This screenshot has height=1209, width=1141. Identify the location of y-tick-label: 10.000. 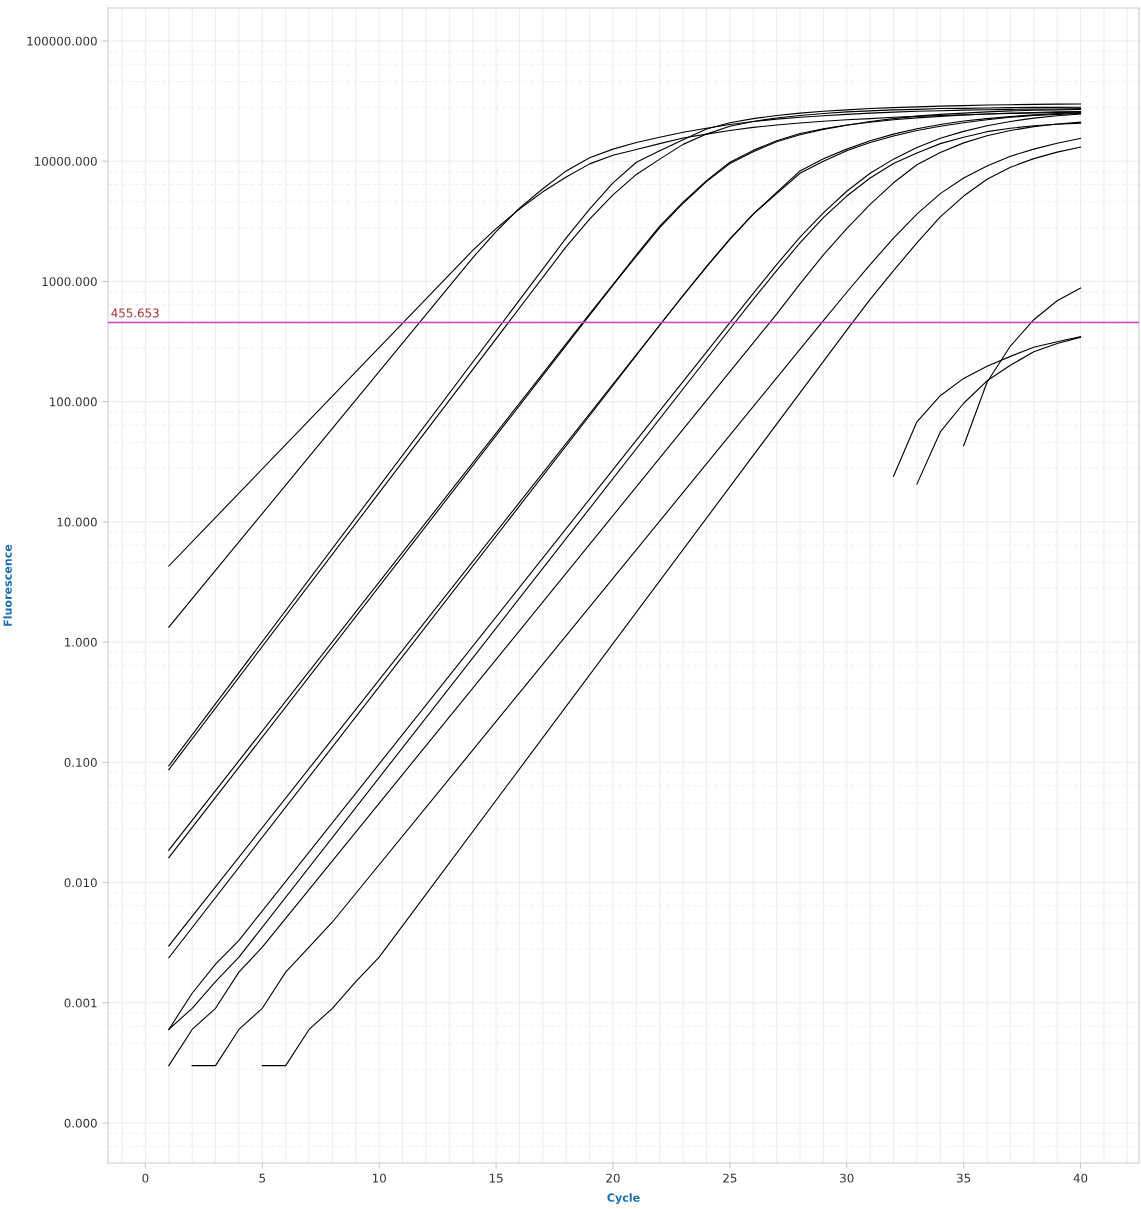
(77, 522).